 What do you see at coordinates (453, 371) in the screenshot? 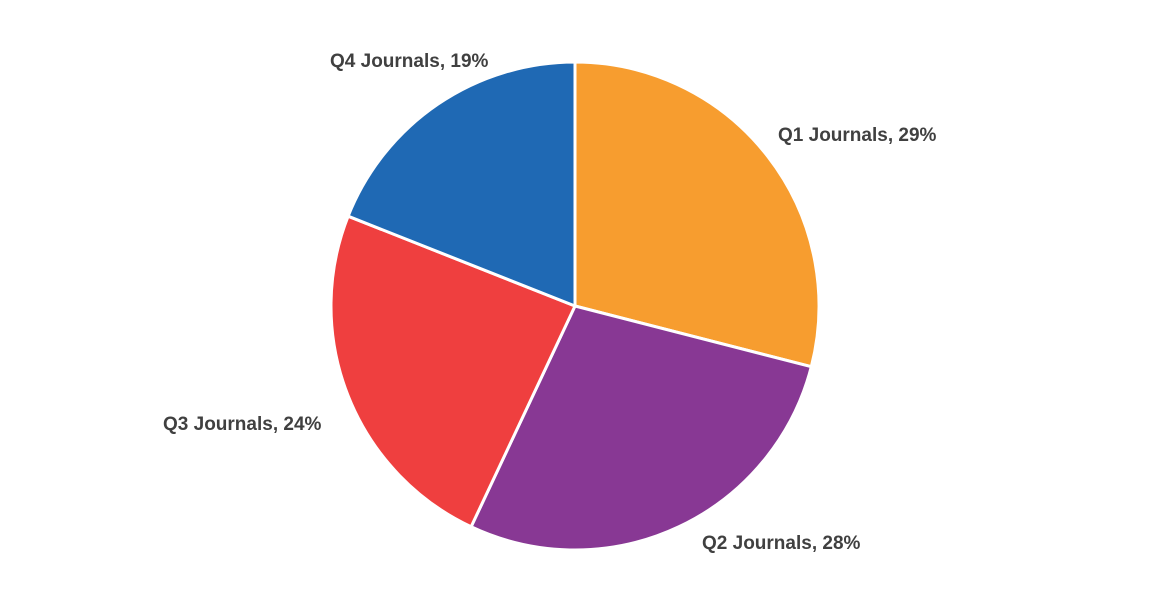
I see `pie-slice-q3-journals` at bounding box center [453, 371].